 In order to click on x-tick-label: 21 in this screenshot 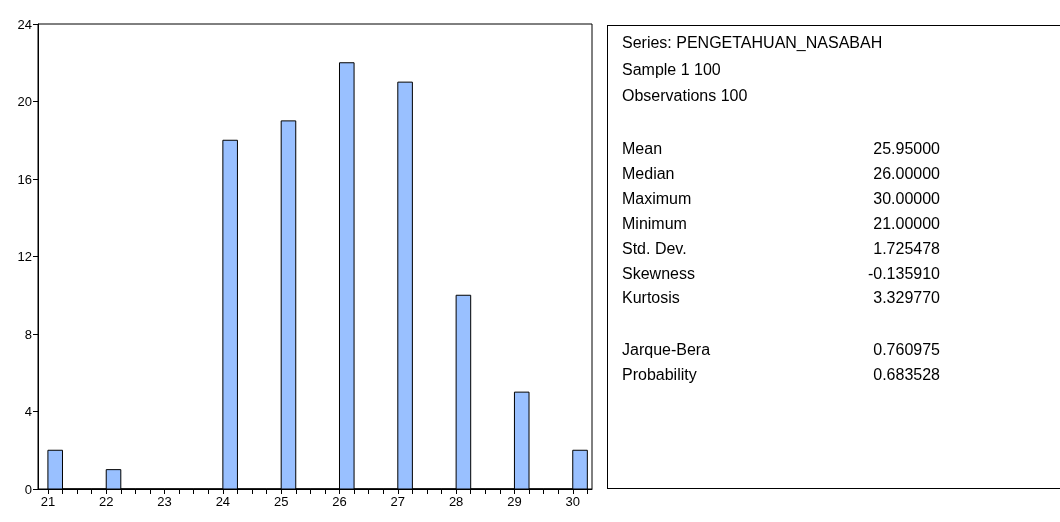, I will do `click(48, 501)`.